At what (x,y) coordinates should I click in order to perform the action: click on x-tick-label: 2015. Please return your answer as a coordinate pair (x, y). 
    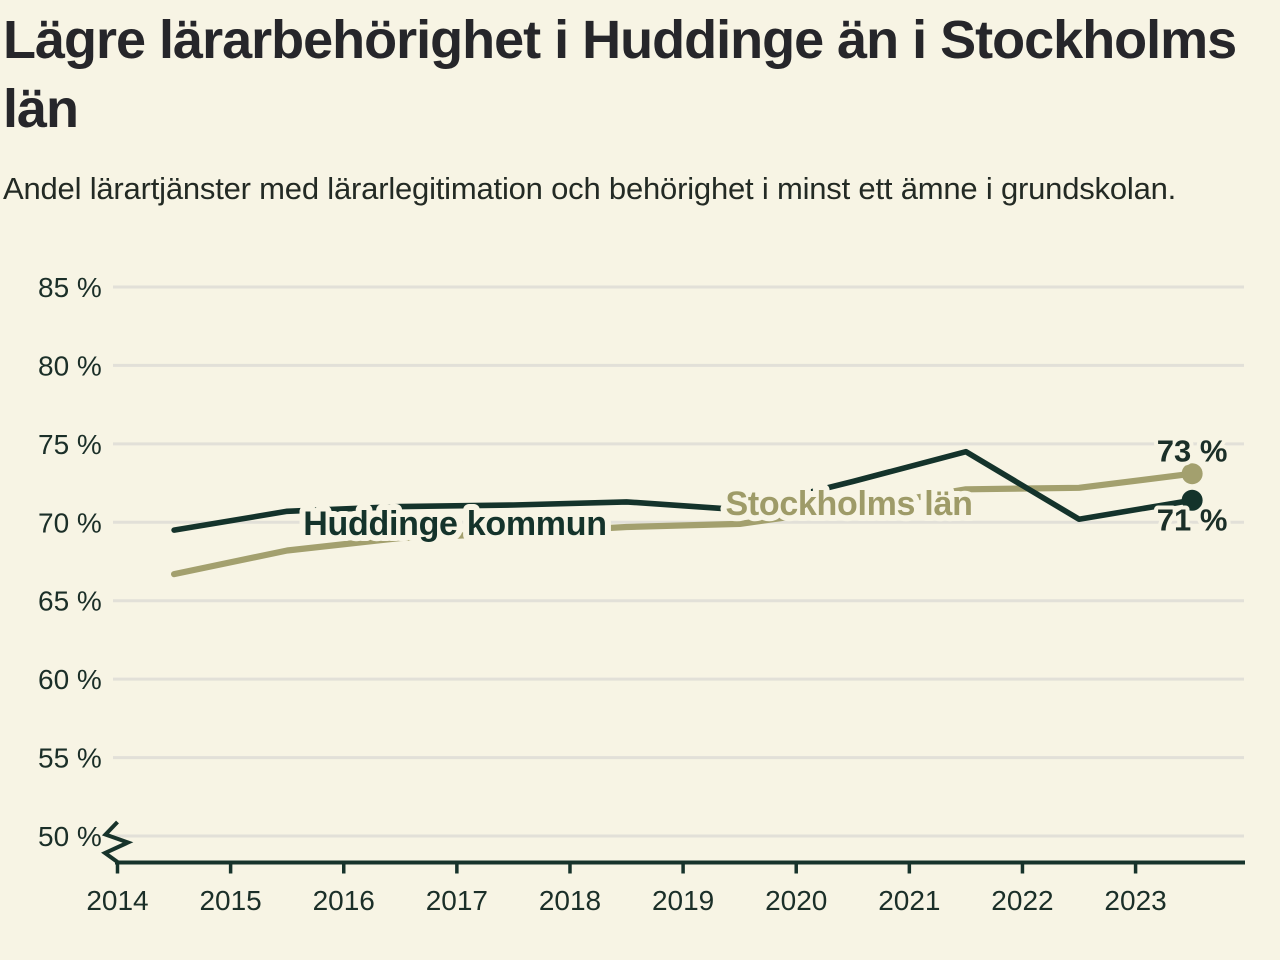
    Looking at the image, I should click on (230, 900).